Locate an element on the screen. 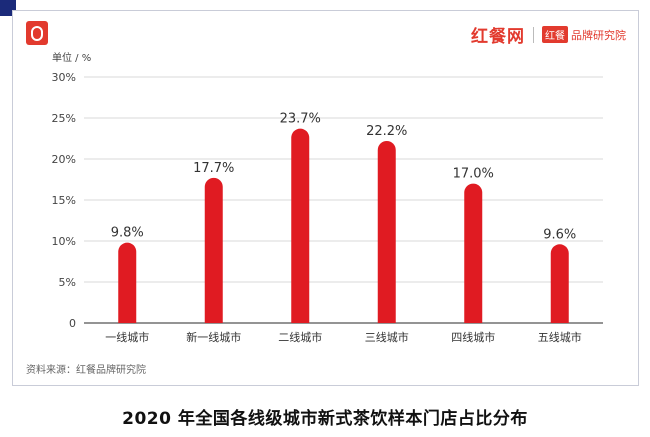  data-label: 9.6% is located at coordinates (559, 234).